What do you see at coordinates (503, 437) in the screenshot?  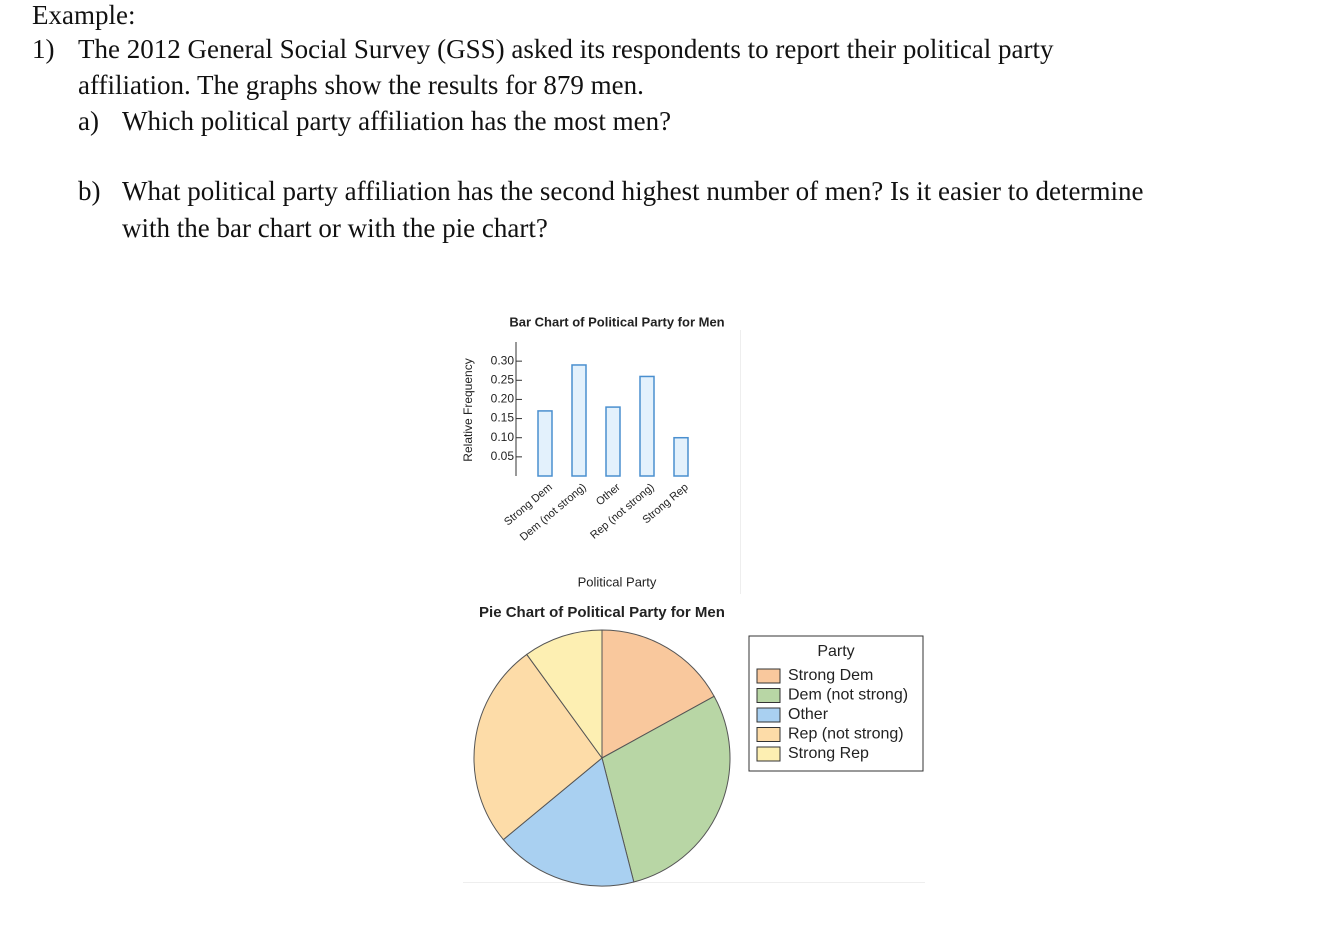 I see `y-tick-label: 0.10` at bounding box center [503, 437].